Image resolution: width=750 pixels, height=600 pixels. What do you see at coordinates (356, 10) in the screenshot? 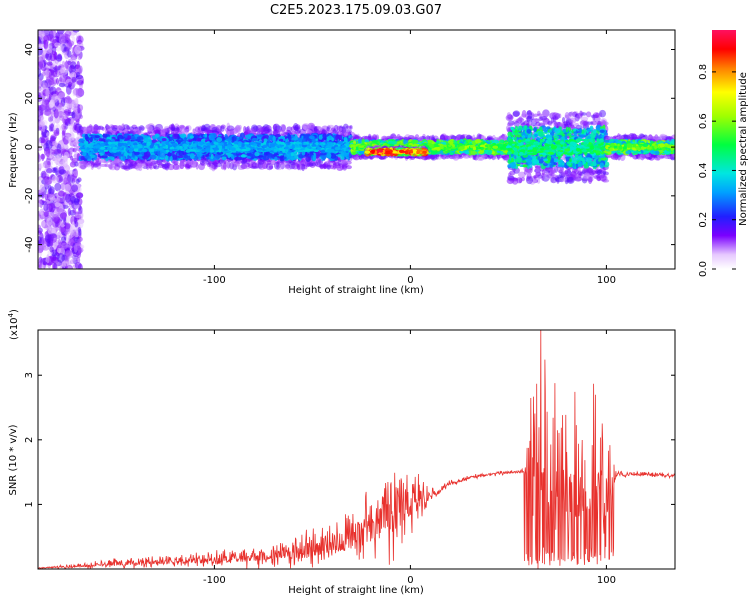
I see `figure-title: C2E5.2023.175.09.03.G07` at bounding box center [356, 10].